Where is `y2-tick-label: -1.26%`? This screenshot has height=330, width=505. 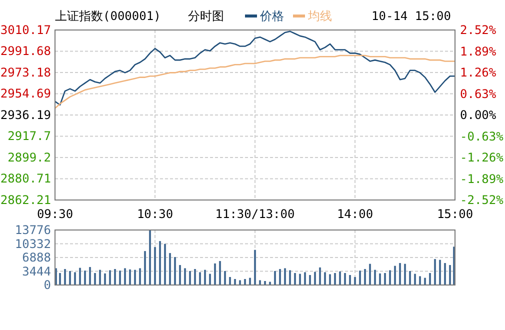 y2-tick-label: -1.26% is located at coordinates (482, 157).